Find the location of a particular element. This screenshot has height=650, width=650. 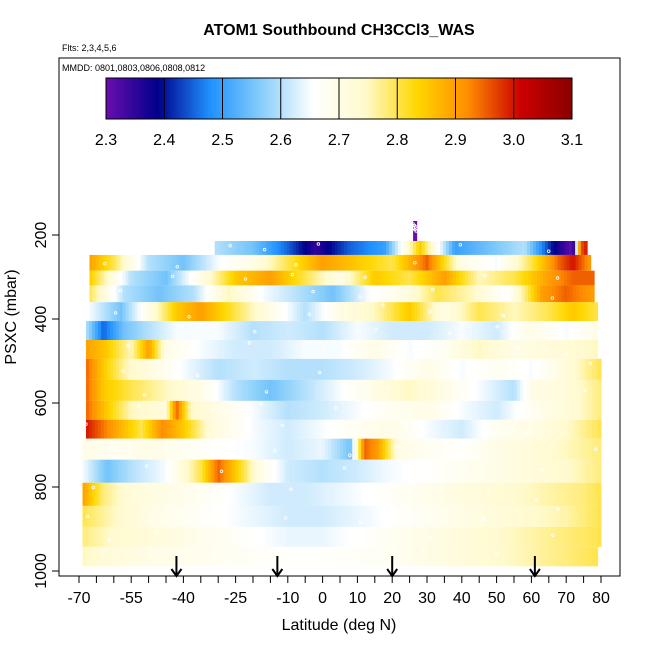

x-tick-label: 60 is located at coordinates (532, 598).